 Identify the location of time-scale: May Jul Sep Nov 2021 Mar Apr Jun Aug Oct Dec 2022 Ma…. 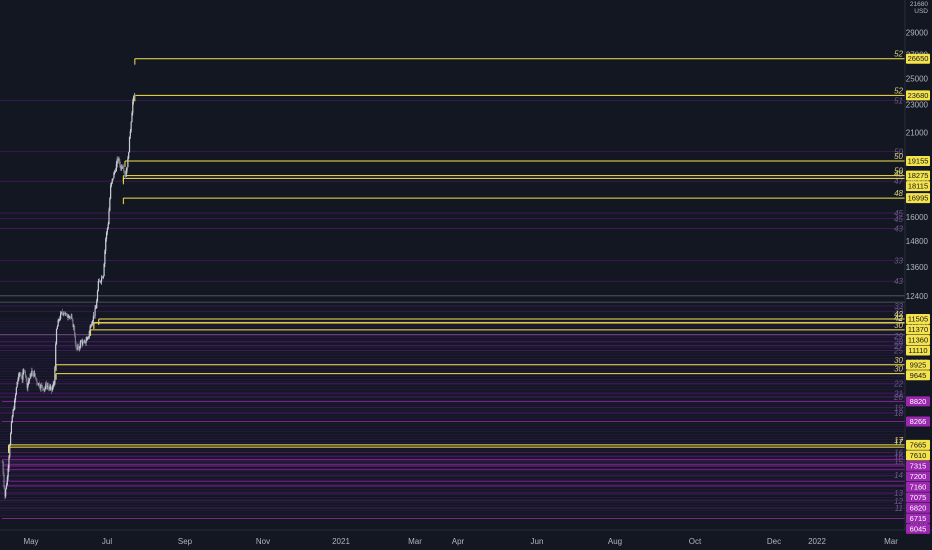
(460, 541).